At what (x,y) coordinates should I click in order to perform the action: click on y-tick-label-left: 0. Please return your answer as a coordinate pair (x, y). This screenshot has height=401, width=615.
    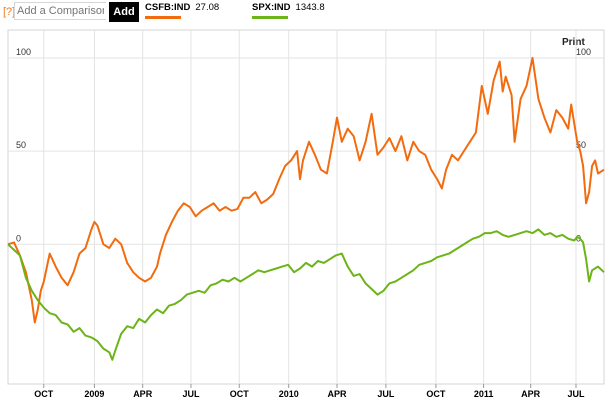
    Looking at the image, I should click on (18, 238).